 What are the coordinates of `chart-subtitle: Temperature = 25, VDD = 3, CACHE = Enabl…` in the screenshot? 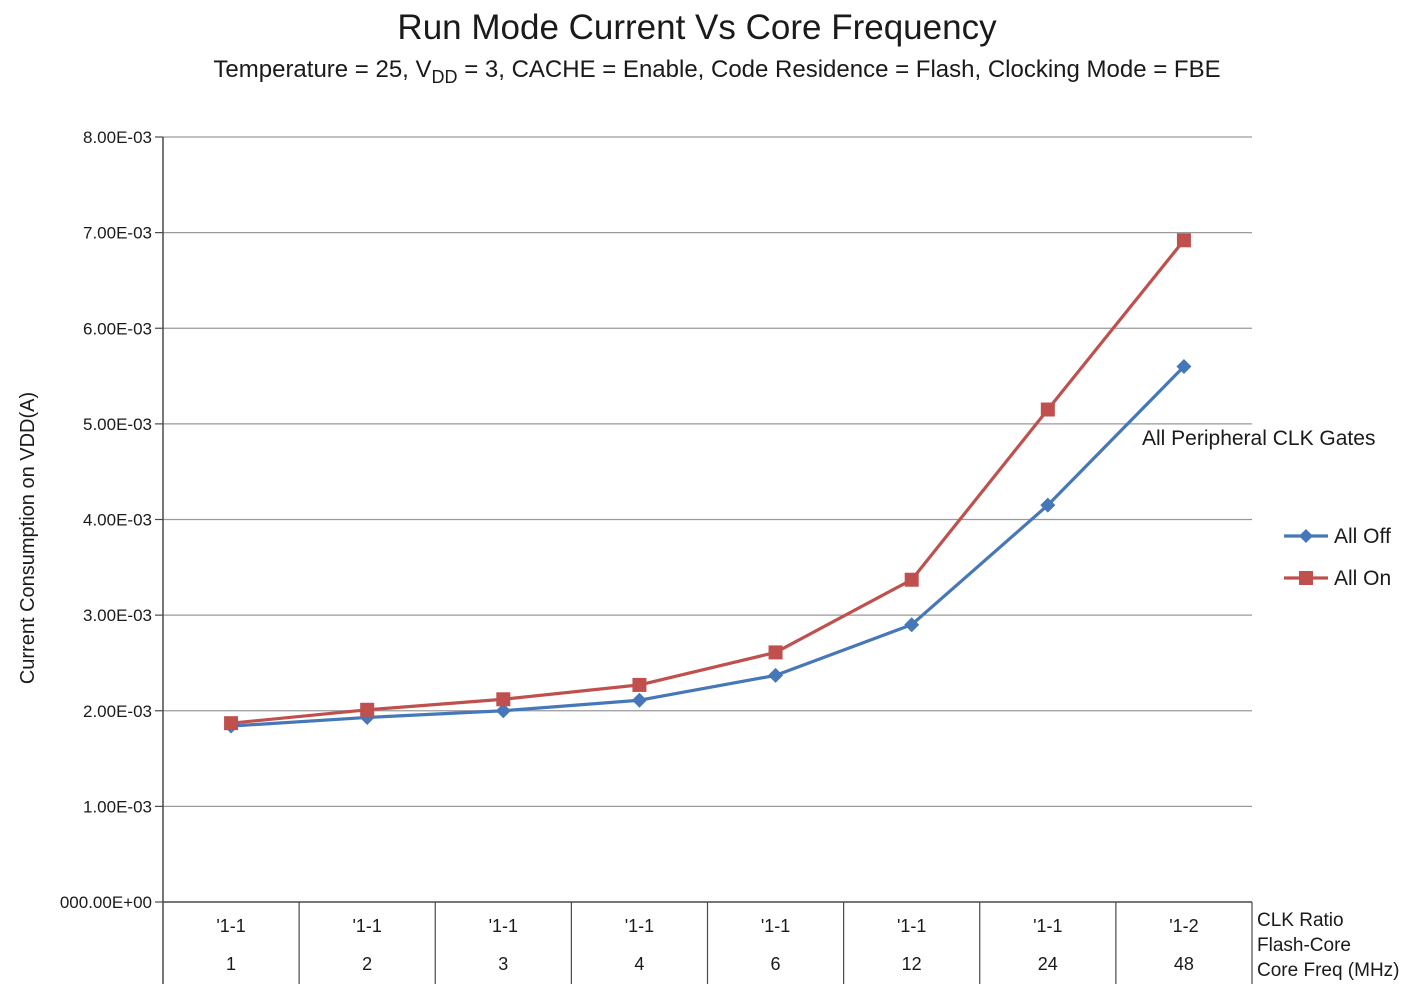 It's located at (704, 72).